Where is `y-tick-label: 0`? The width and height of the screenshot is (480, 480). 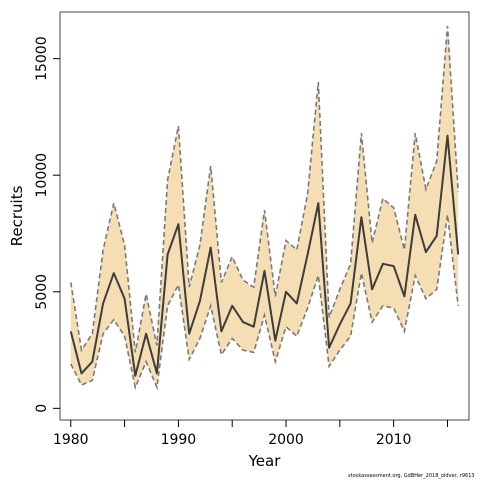
y-tick-label: 0 is located at coordinates (42, 408).